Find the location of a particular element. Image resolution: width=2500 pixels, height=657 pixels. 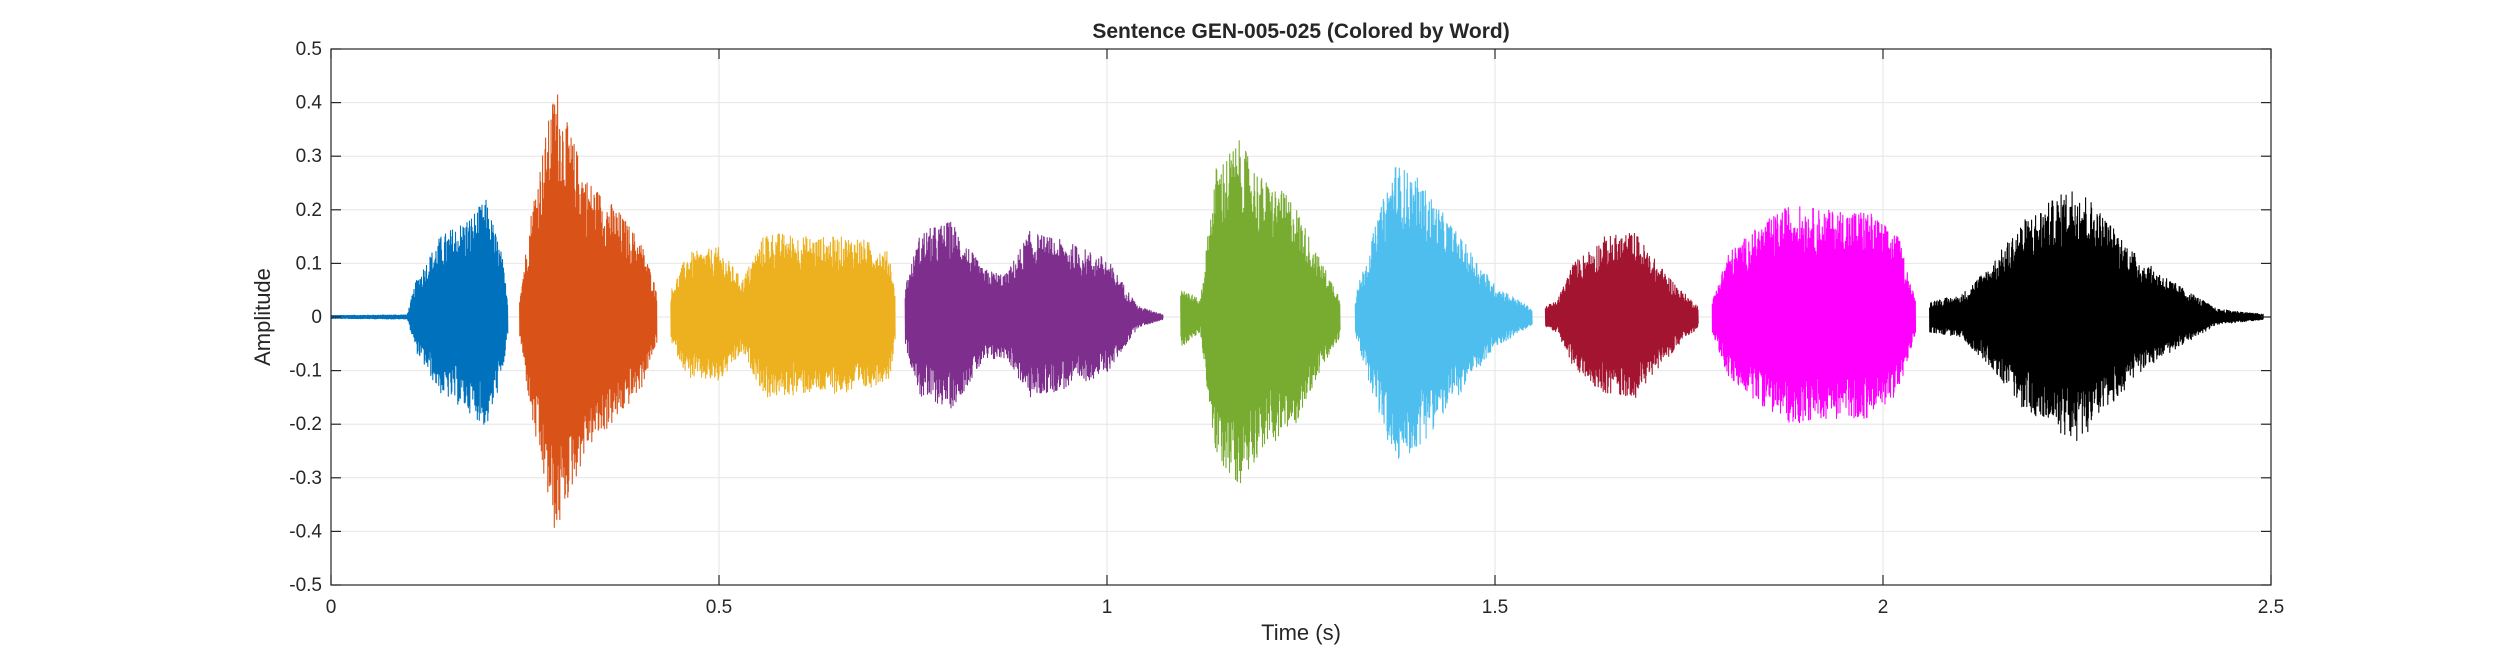

x-tick-label: 2 is located at coordinates (1883, 607).